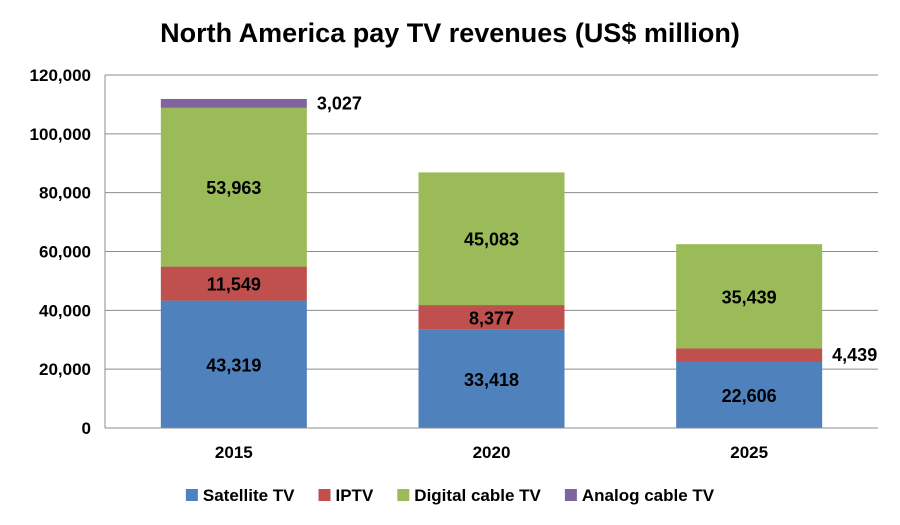 The width and height of the screenshot is (900, 525). What do you see at coordinates (234, 452) in the screenshot?
I see `x-tick-label: 2015` at bounding box center [234, 452].